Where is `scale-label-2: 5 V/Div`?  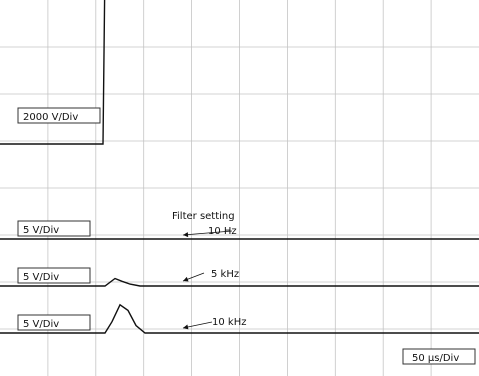 scale-label-2: 5 V/Div is located at coordinates (41, 230).